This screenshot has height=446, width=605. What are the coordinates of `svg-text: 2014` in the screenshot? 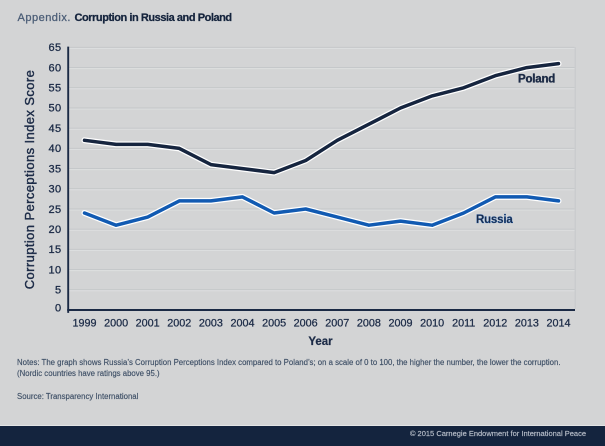 It's located at (558, 324).